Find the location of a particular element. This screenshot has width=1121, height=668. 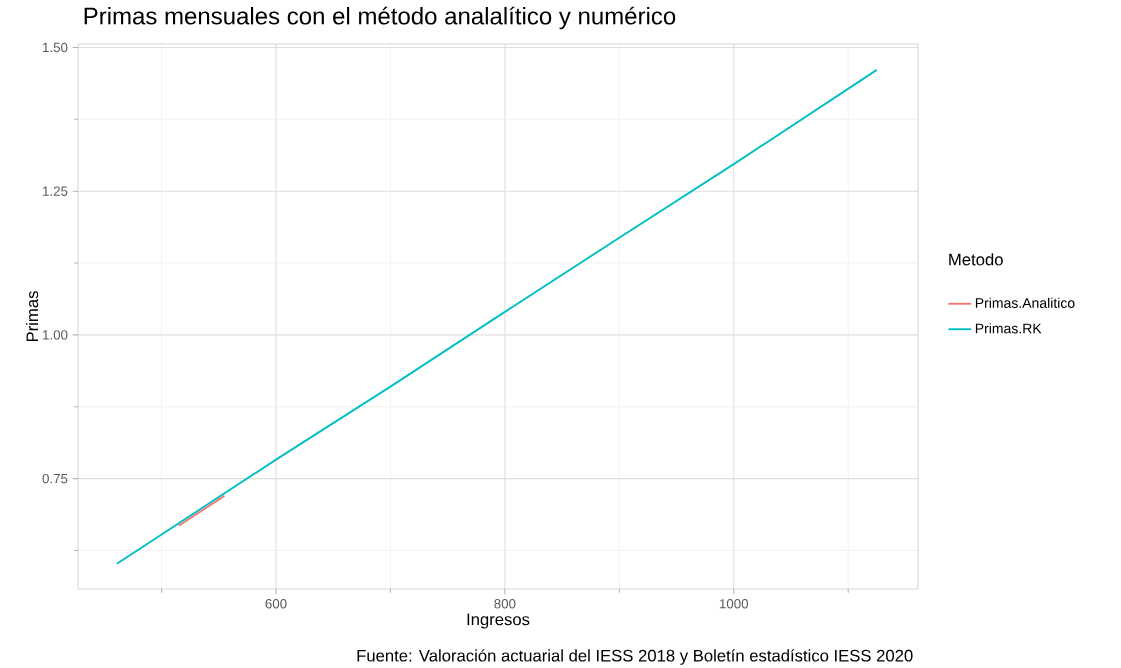

x-tick-label: 800 is located at coordinates (505, 604).